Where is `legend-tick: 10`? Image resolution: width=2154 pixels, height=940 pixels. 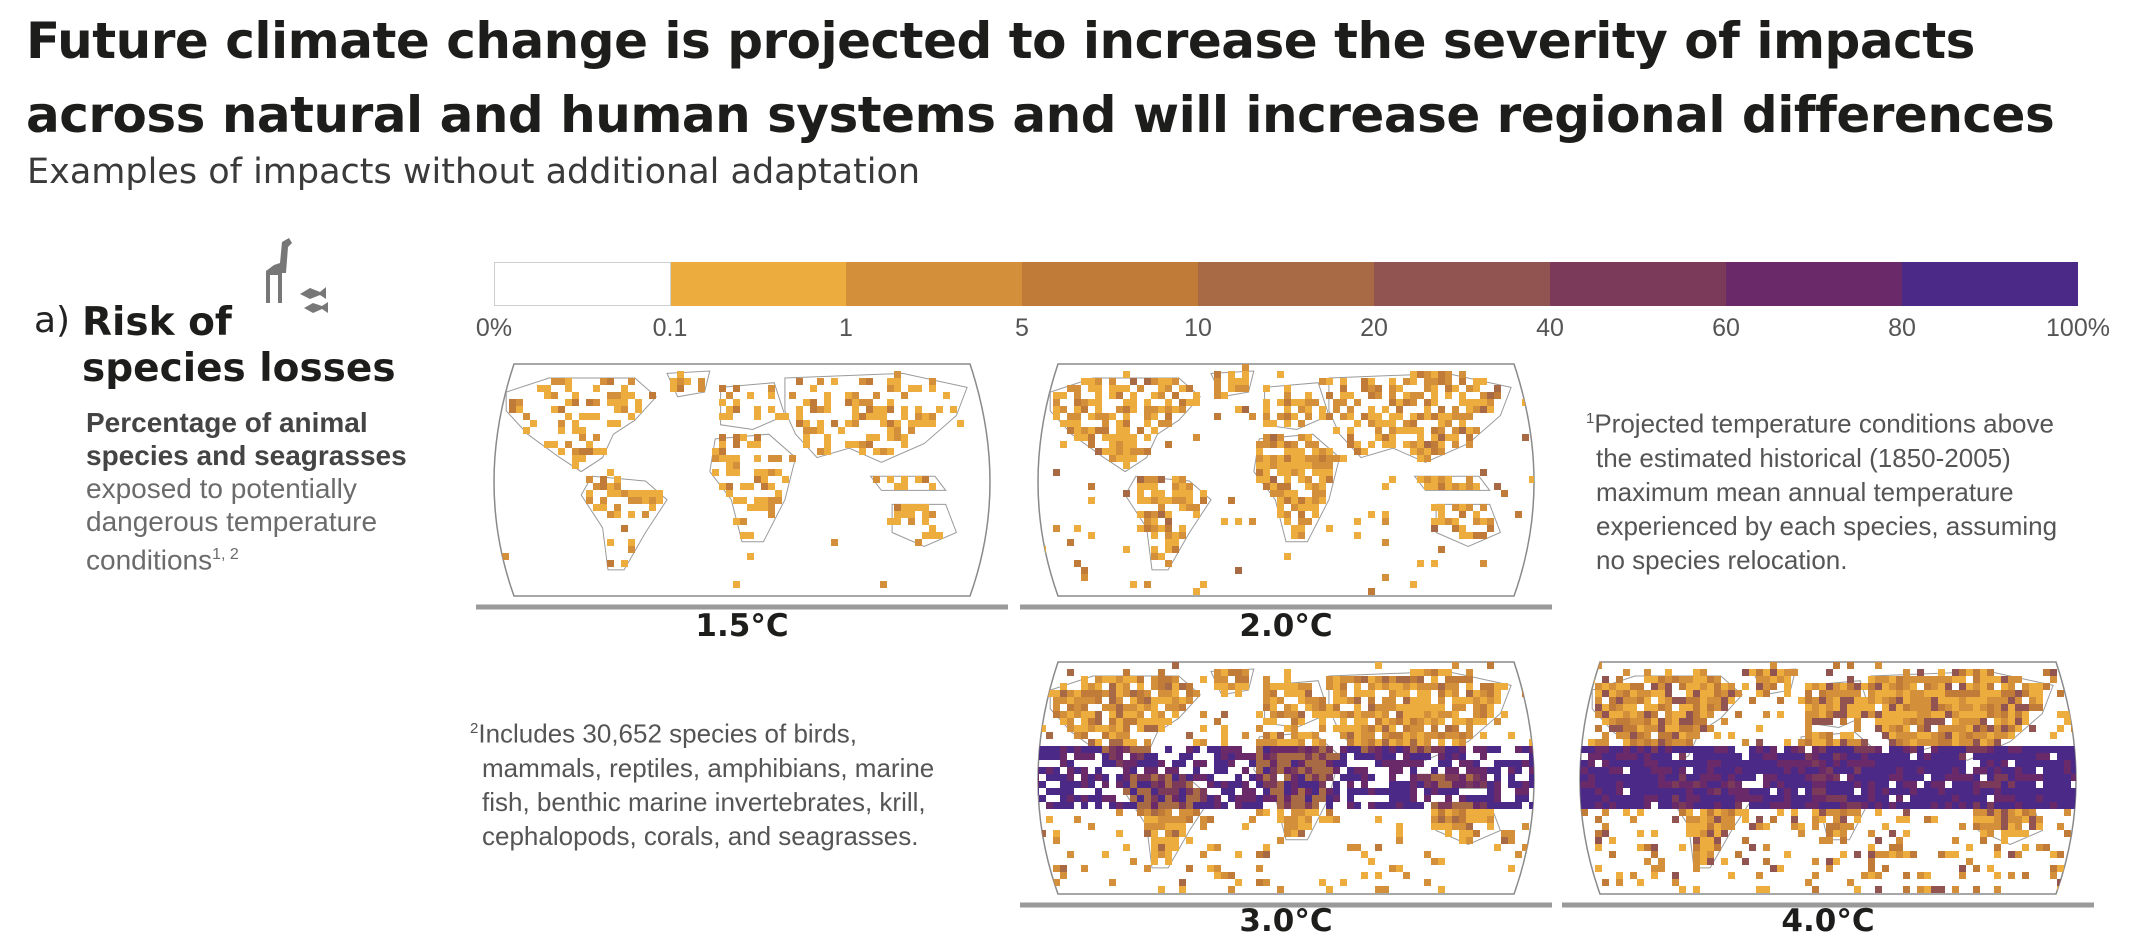 legend-tick: 10 is located at coordinates (1198, 328).